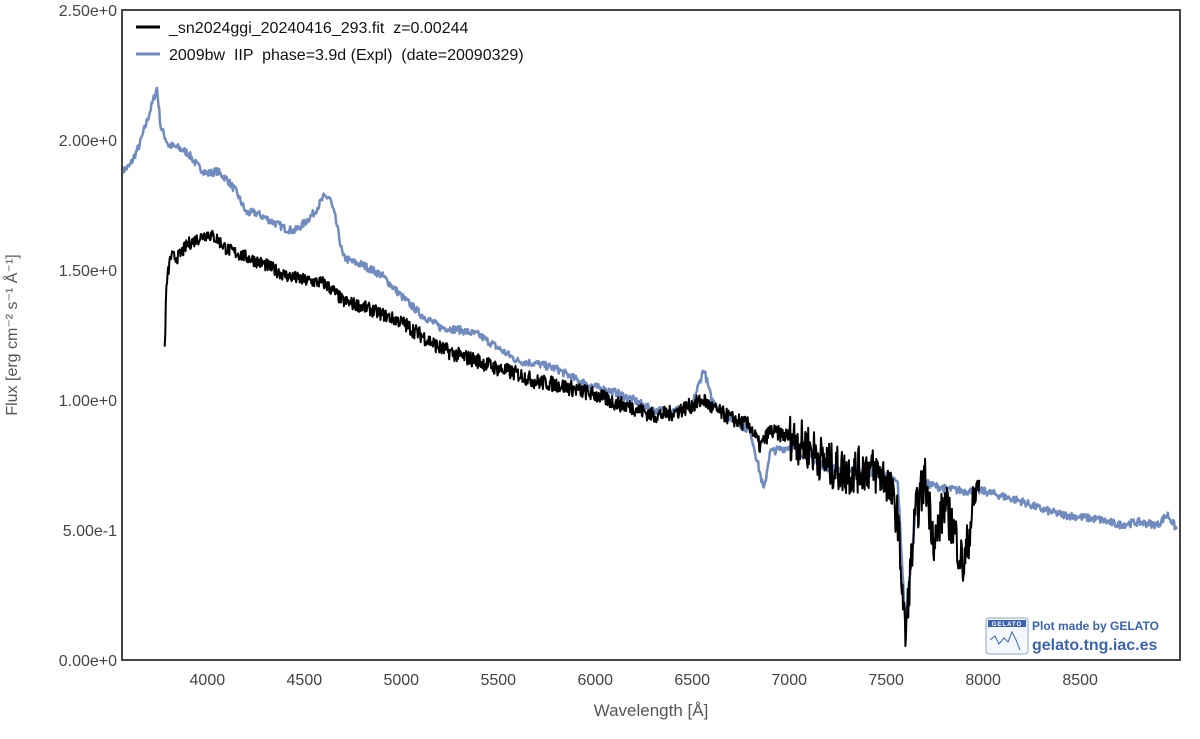 The height and width of the screenshot is (739, 1200). Describe the element at coordinates (88, 661) in the screenshot. I see `y-tick-label: 0.00e+0` at that location.